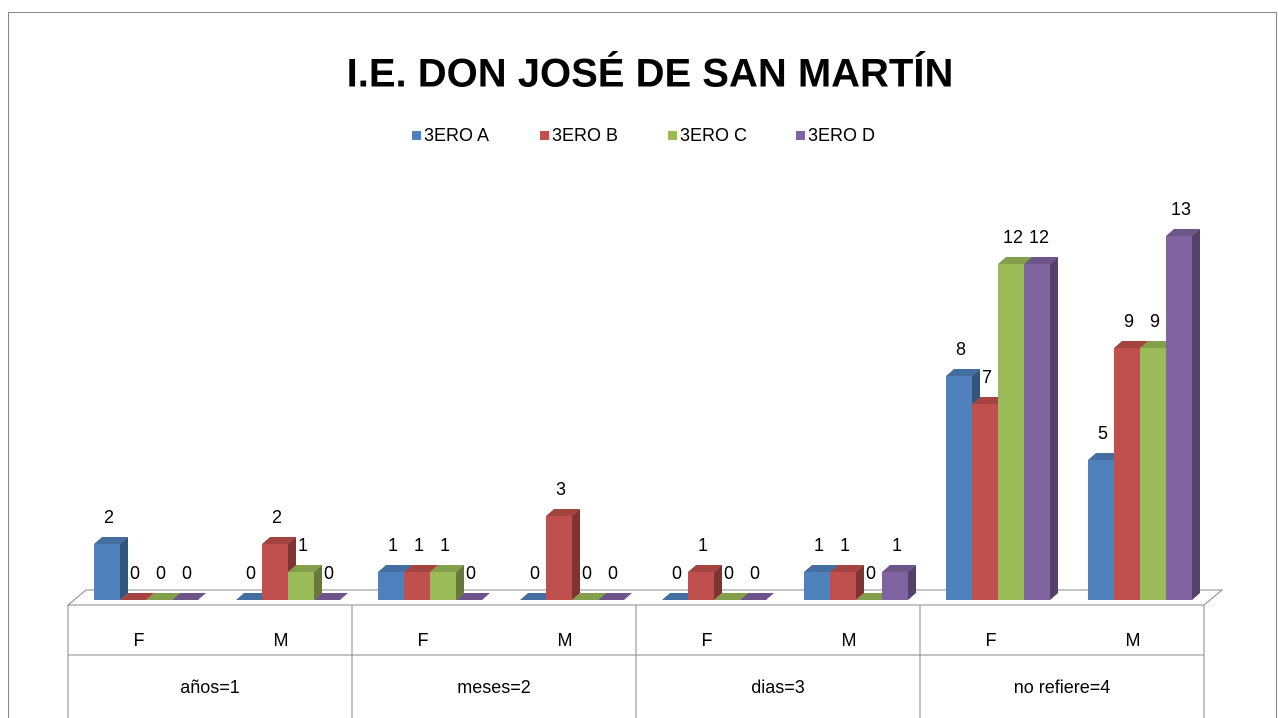 This screenshot has height=718, width=1278. What do you see at coordinates (1129, 321) in the screenshot?
I see `data-label: 9` at bounding box center [1129, 321].